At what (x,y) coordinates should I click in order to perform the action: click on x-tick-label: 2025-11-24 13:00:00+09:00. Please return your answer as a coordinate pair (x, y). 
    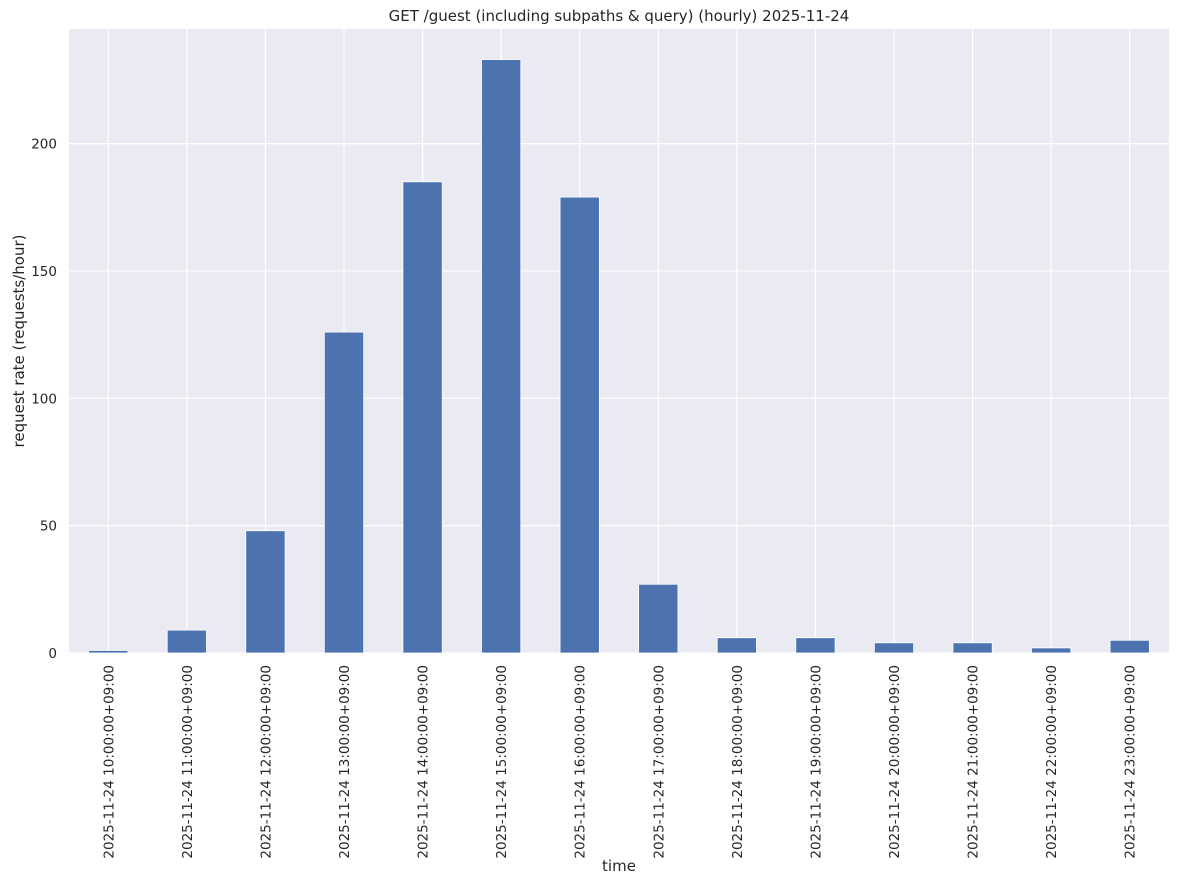
    Looking at the image, I should click on (345, 762).